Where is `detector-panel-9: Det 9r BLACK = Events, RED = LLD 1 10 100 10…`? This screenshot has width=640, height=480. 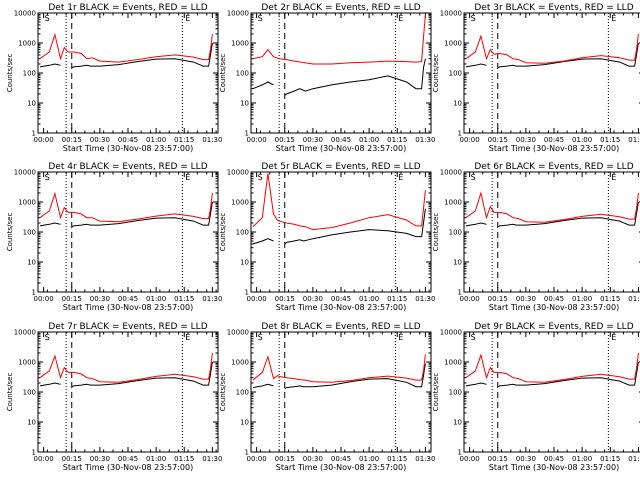
detector-panel-9: Det 9r BLACK = Events, RED = LLD 1 10 100 10… is located at coordinates (536, 397).